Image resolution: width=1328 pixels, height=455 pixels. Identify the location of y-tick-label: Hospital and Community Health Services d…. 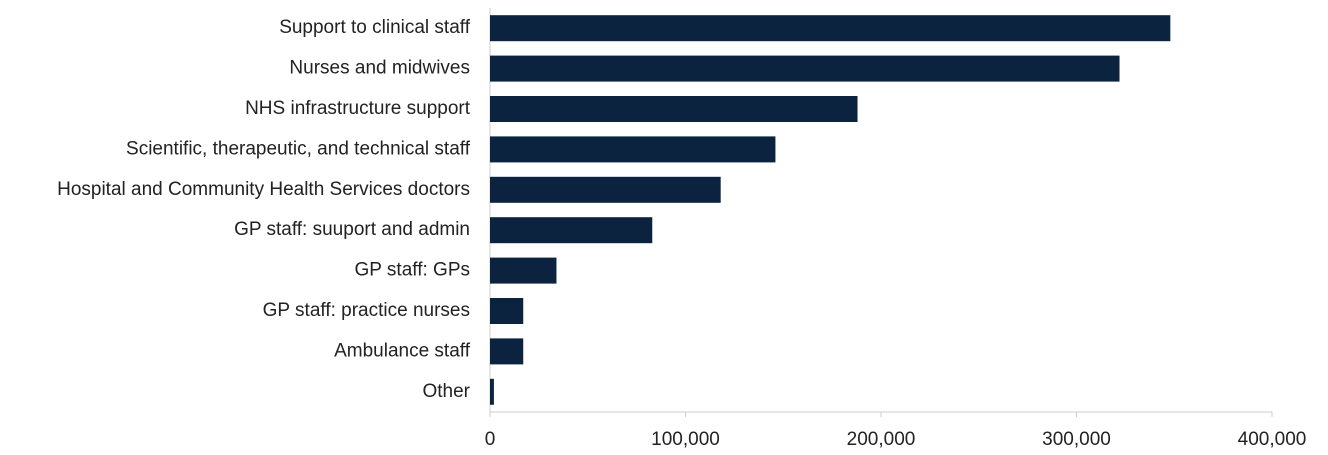
(263, 189).